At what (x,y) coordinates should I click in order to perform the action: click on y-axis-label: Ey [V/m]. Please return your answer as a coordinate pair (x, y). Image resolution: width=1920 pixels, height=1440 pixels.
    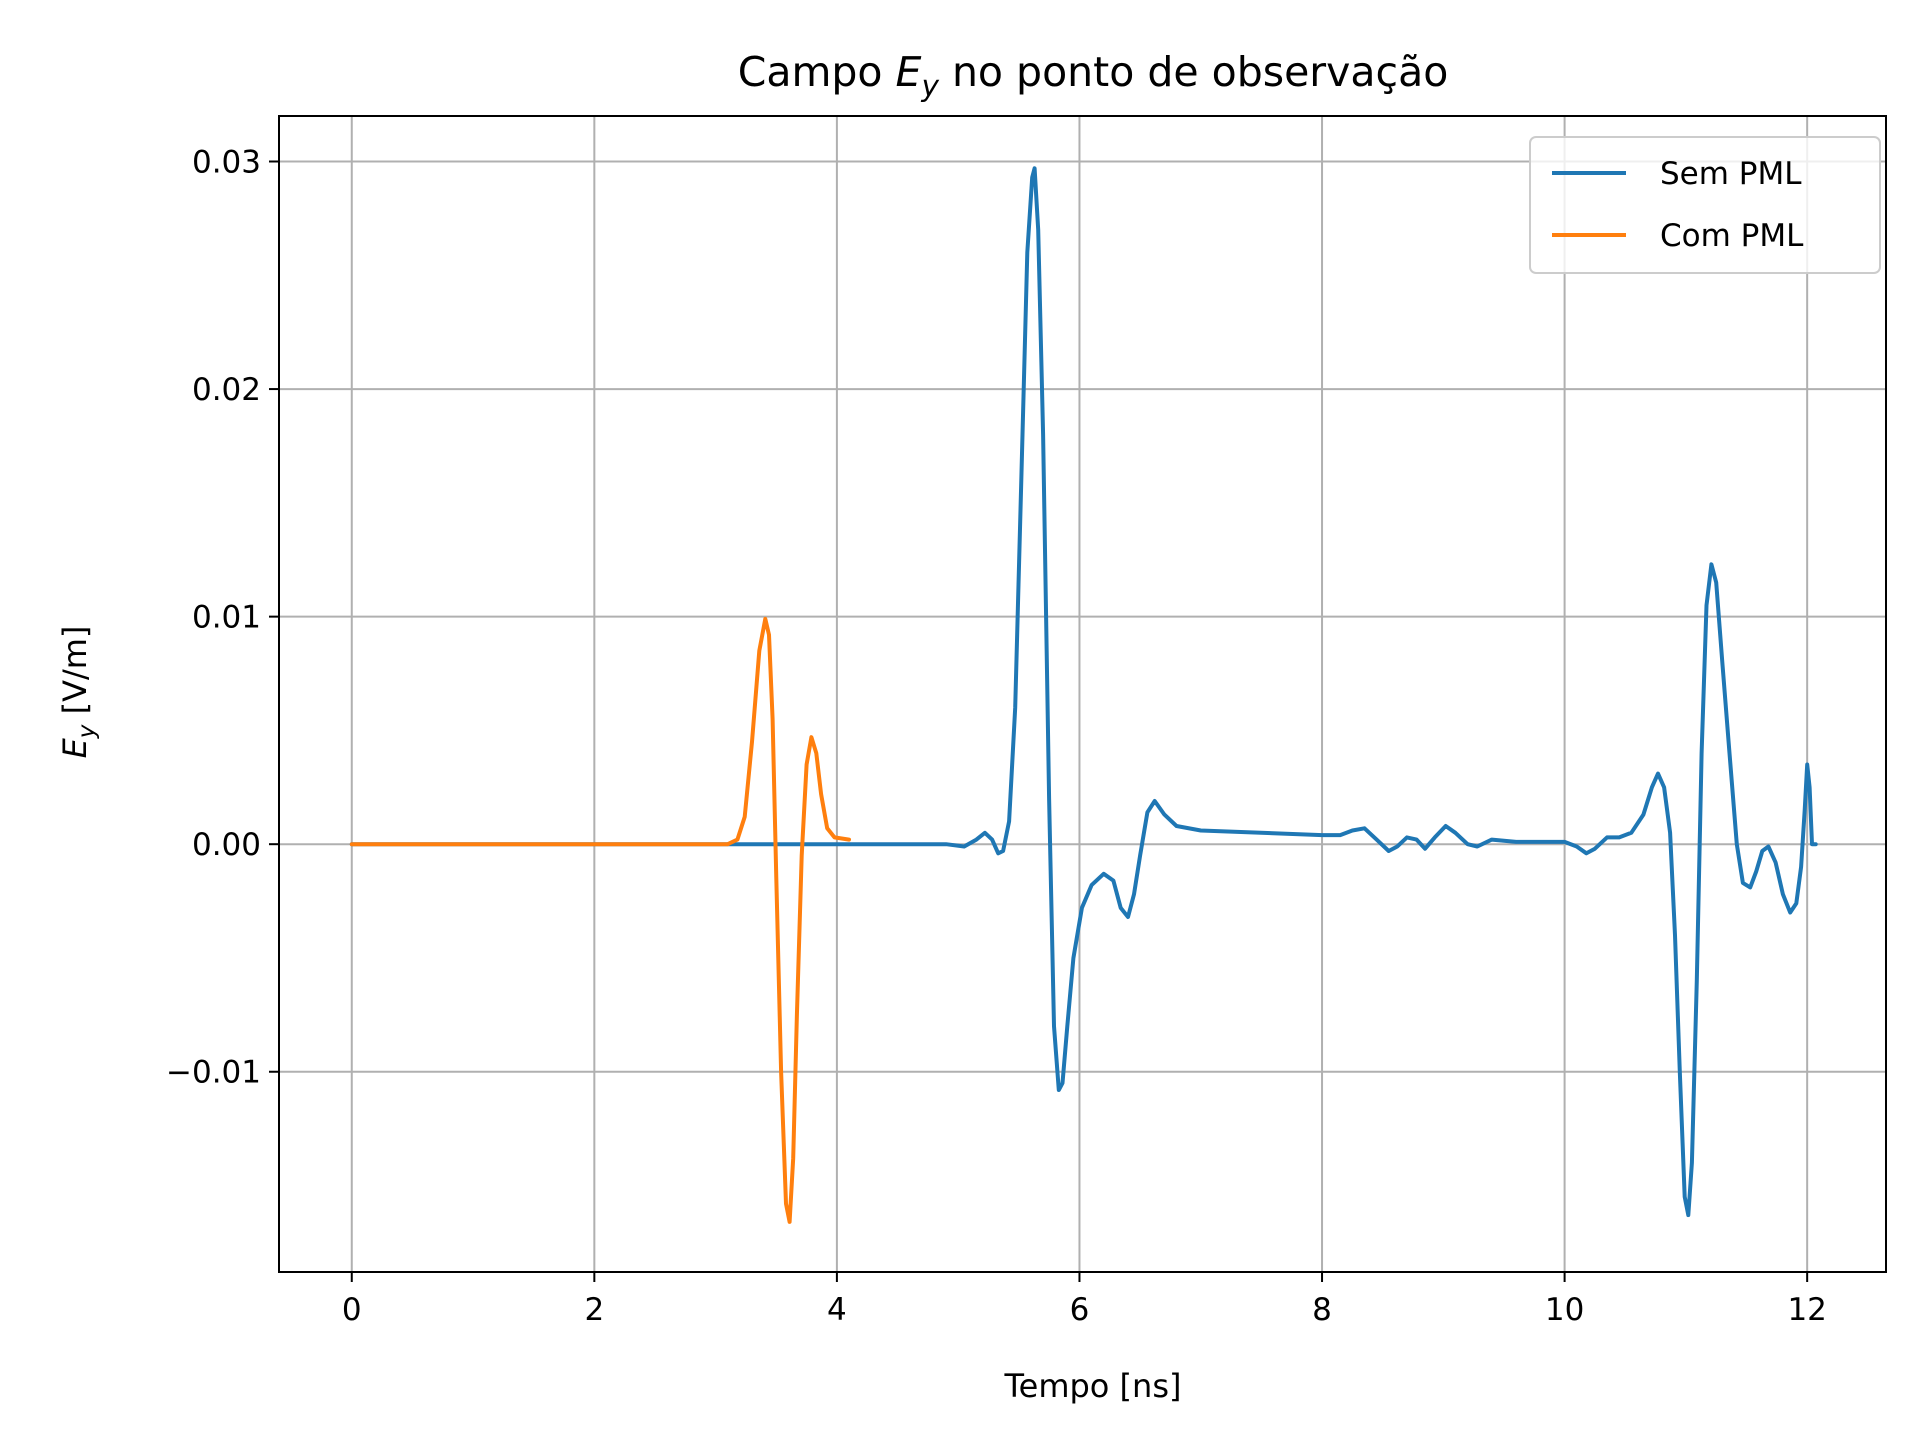
    Looking at the image, I should click on (78, 692).